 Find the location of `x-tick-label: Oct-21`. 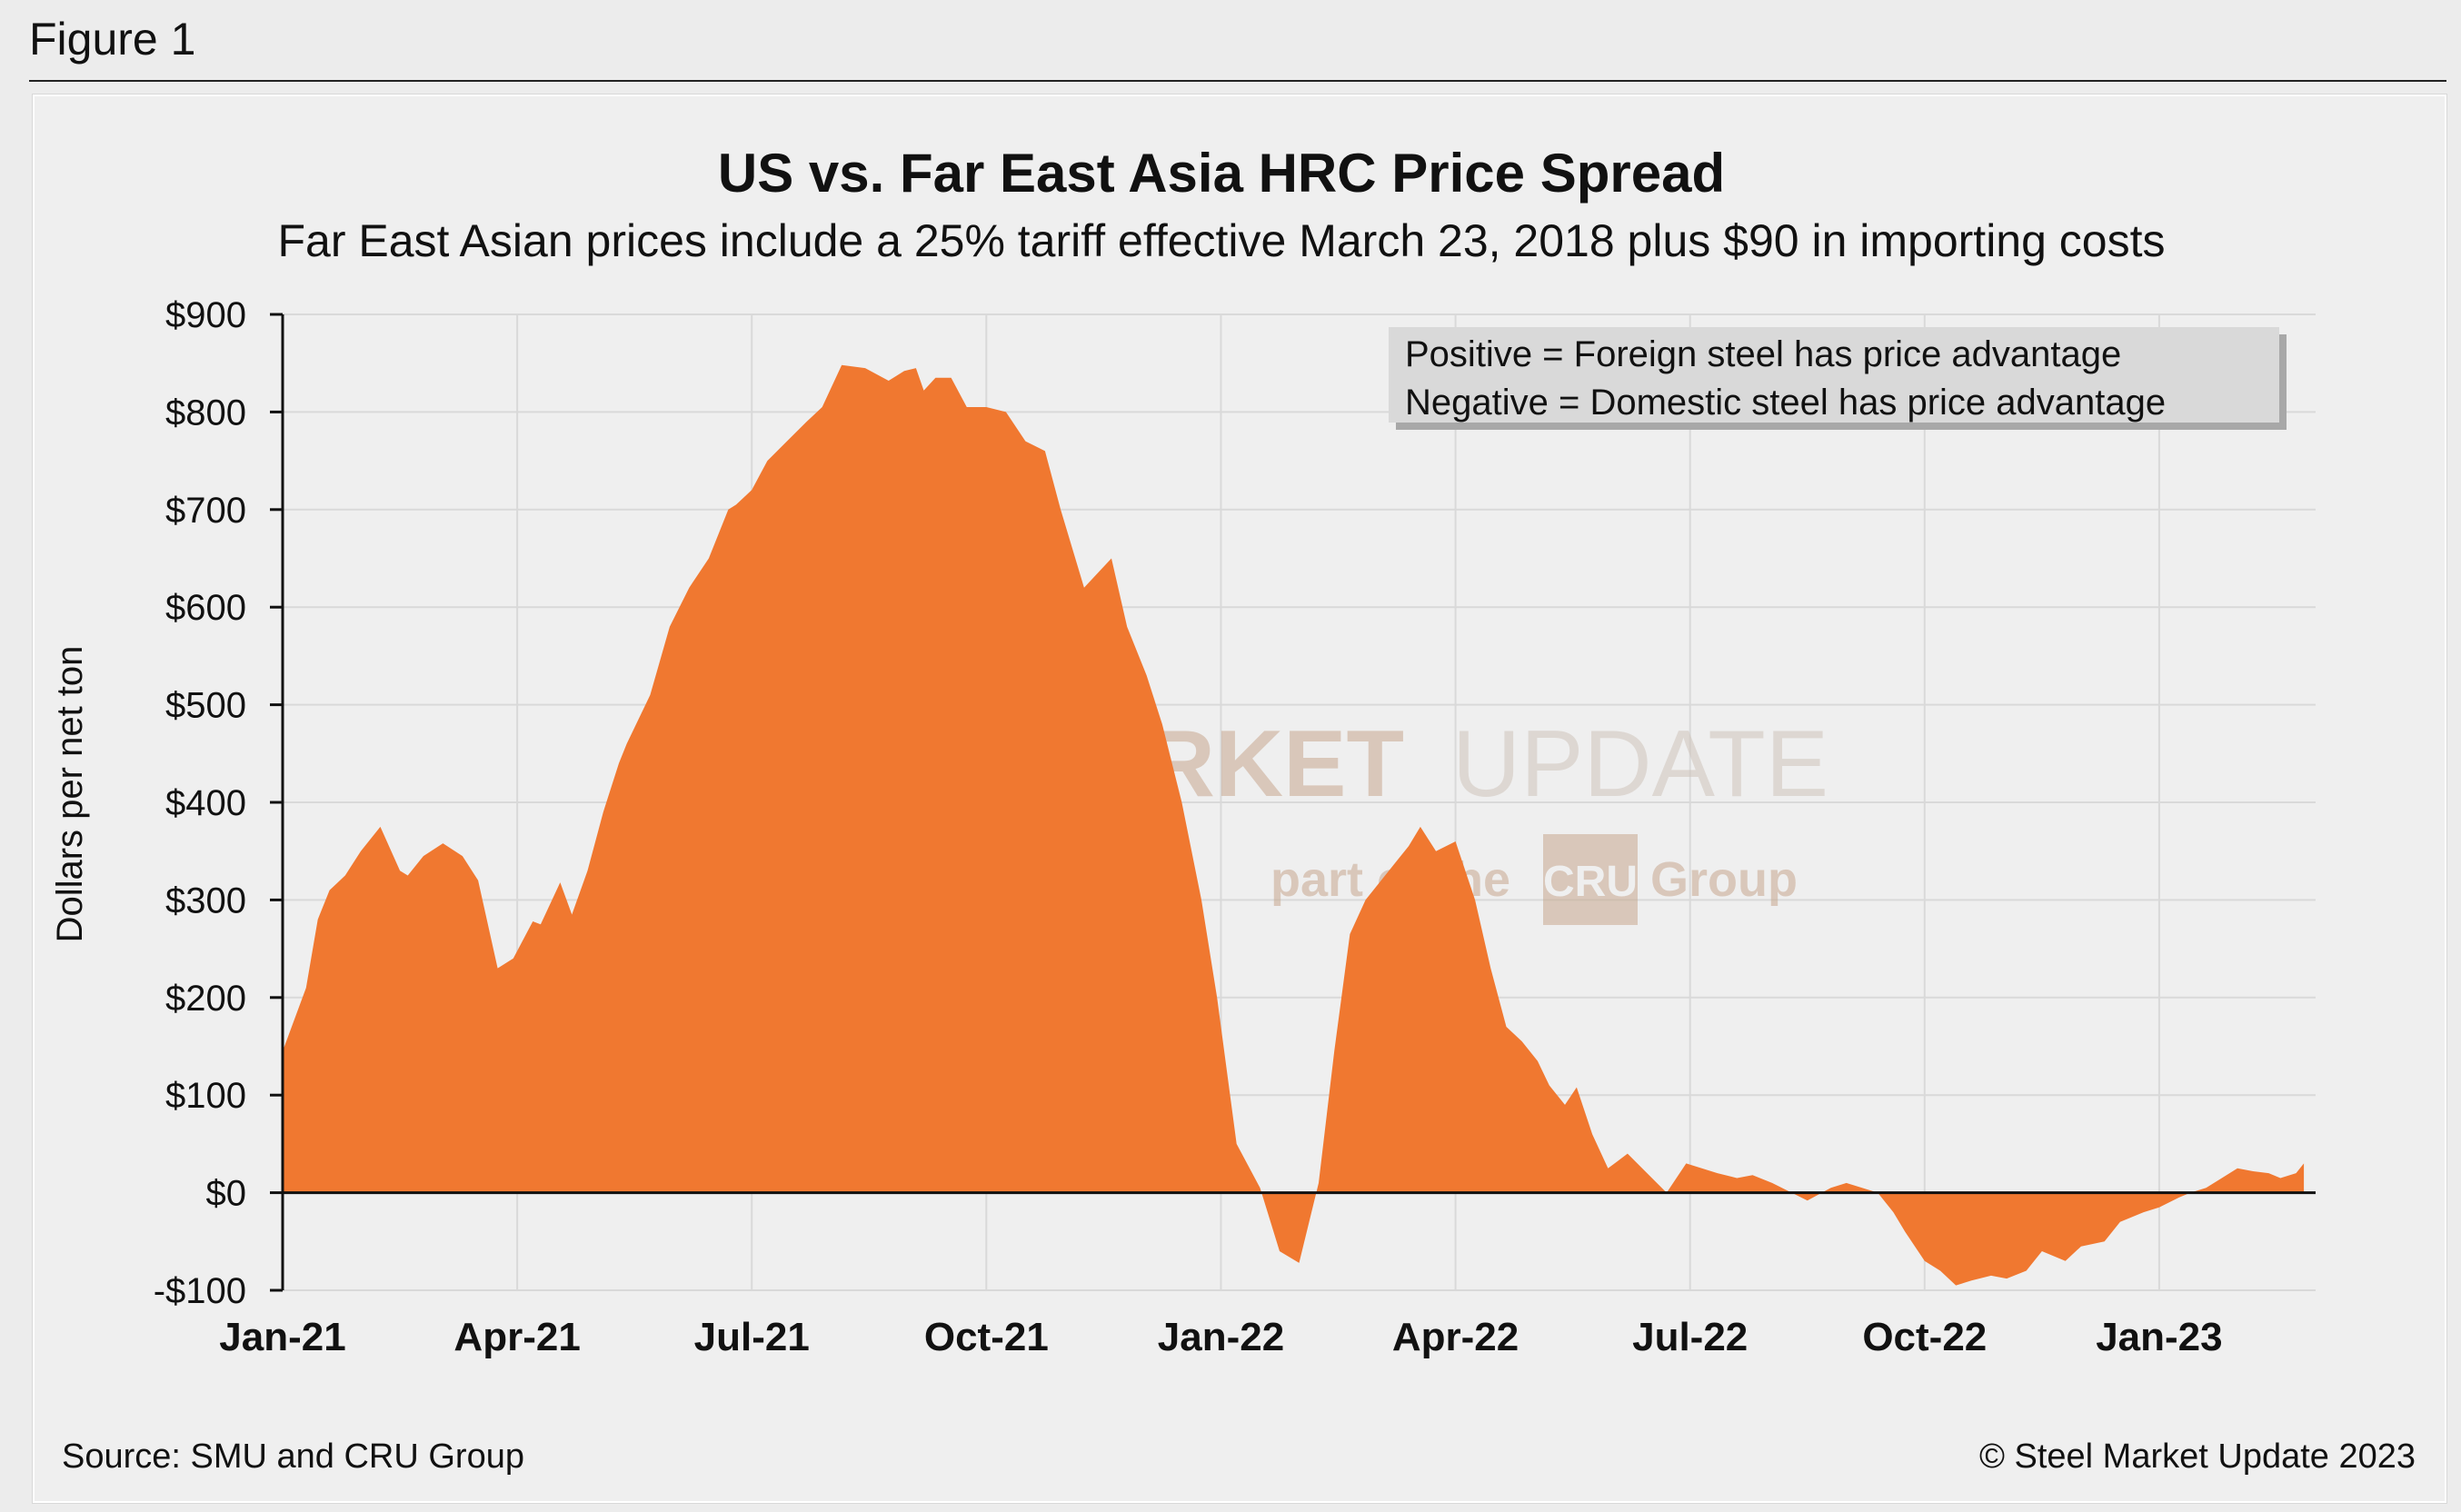

x-tick-label: Oct-21 is located at coordinates (986, 1337).